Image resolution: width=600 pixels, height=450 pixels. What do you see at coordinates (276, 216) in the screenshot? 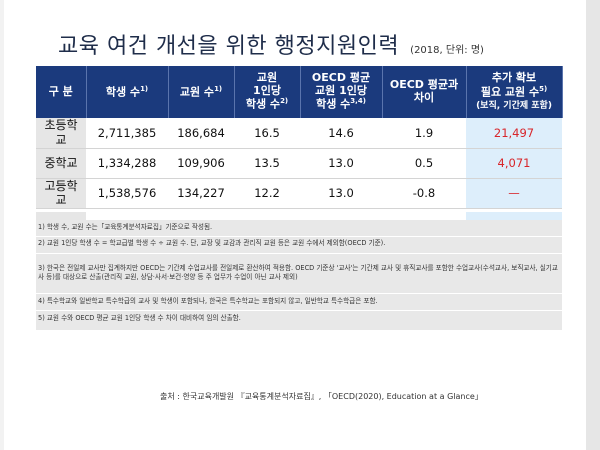
I see `clipped-row-data-cells` at bounding box center [276, 216].